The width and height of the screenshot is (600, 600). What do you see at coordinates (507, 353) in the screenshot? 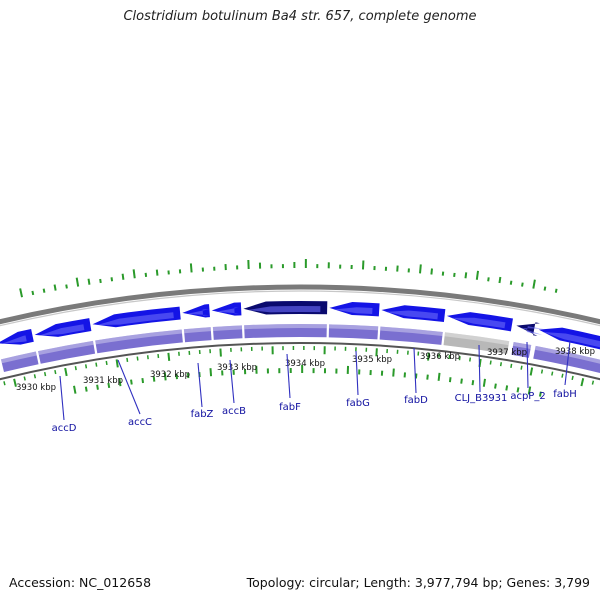
I see `scale-label: 3937 kbp` at bounding box center [507, 353].